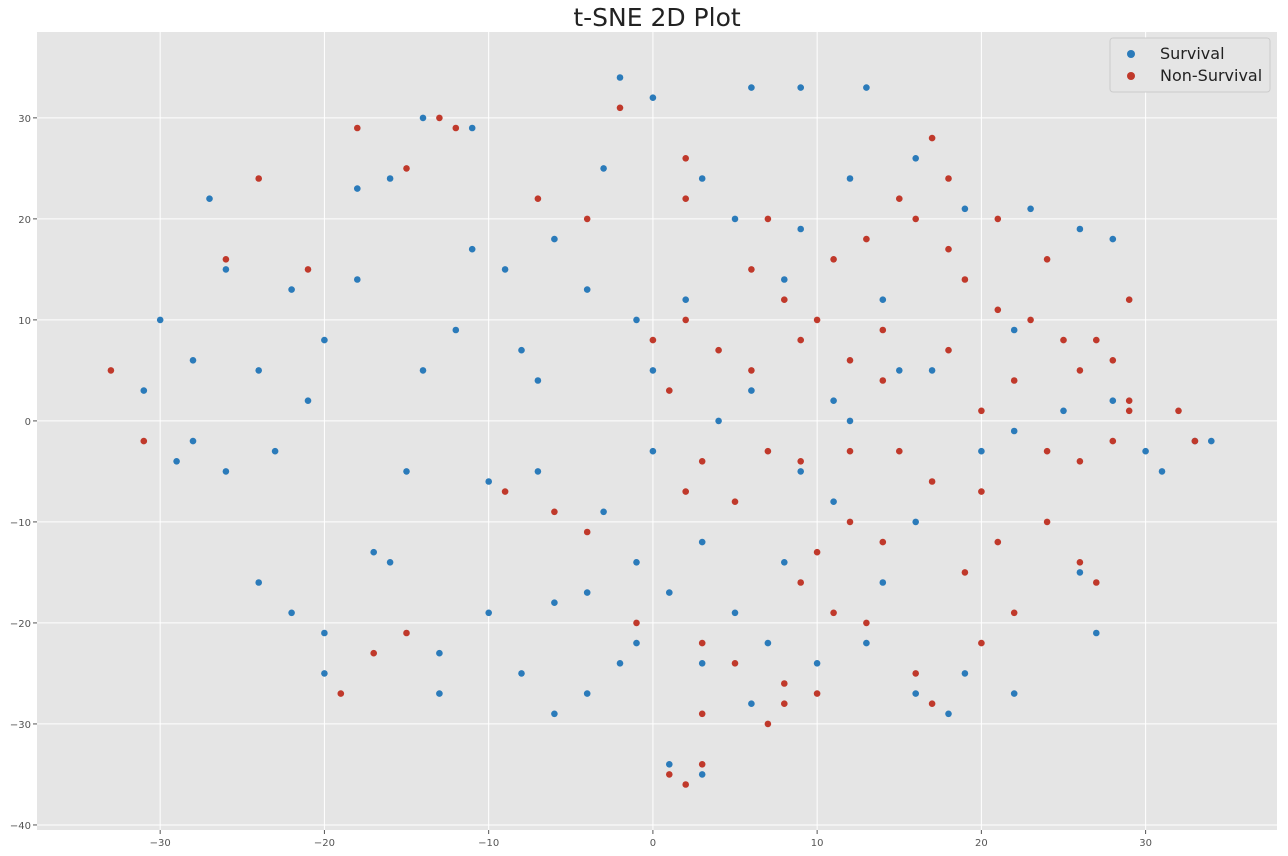  Describe the element at coordinates (160, 843) in the screenshot. I see `x-tick-label: −30` at that location.